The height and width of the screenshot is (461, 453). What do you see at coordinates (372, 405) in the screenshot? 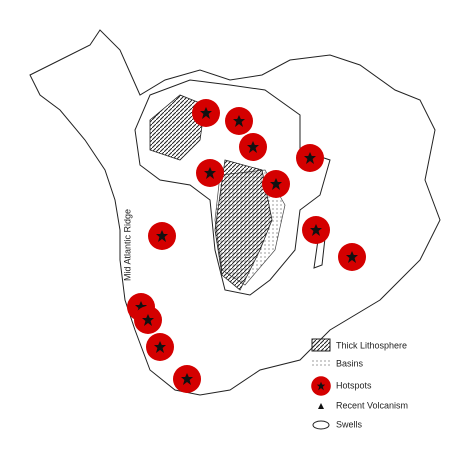
I see `legend-label: Recent Volcanism` at bounding box center [372, 405].